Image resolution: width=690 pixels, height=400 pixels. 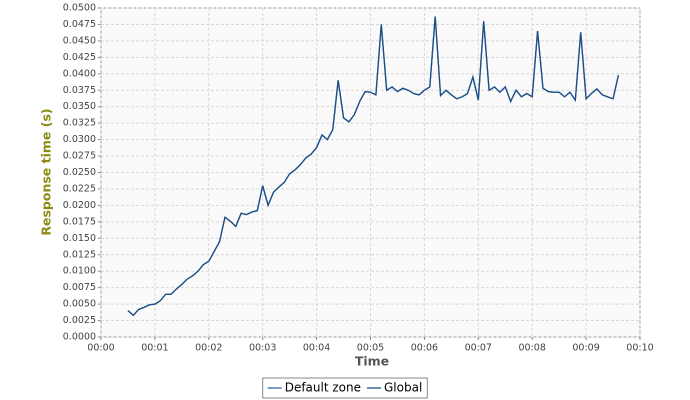 What do you see at coordinates (639, 348) in the screenshot?
I see `x-tick-label: 00:10` at bounding box center [639, 348].